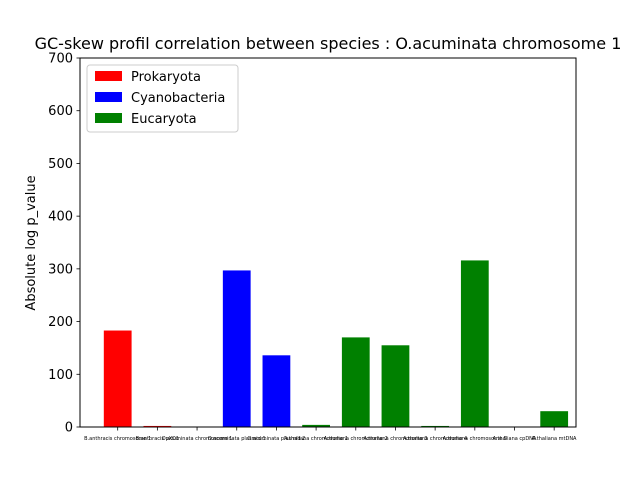  What do you see at coordinates (60, 269) in the screenshot?
I see `y-tick-label: 300` at bounding box center [60, 269].